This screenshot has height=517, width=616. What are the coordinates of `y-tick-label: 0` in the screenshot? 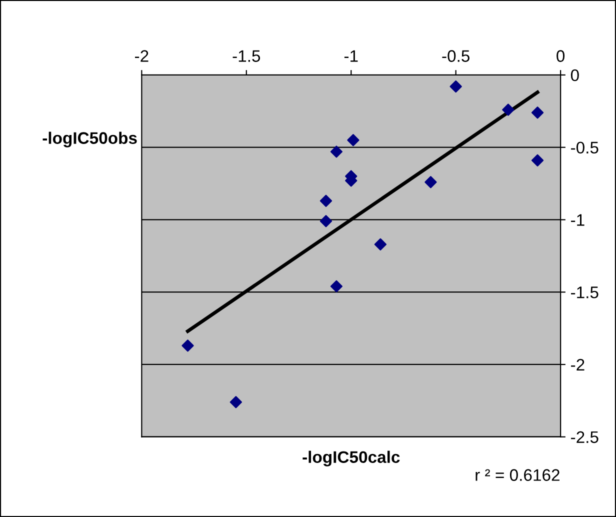 It's located at (574, 75).